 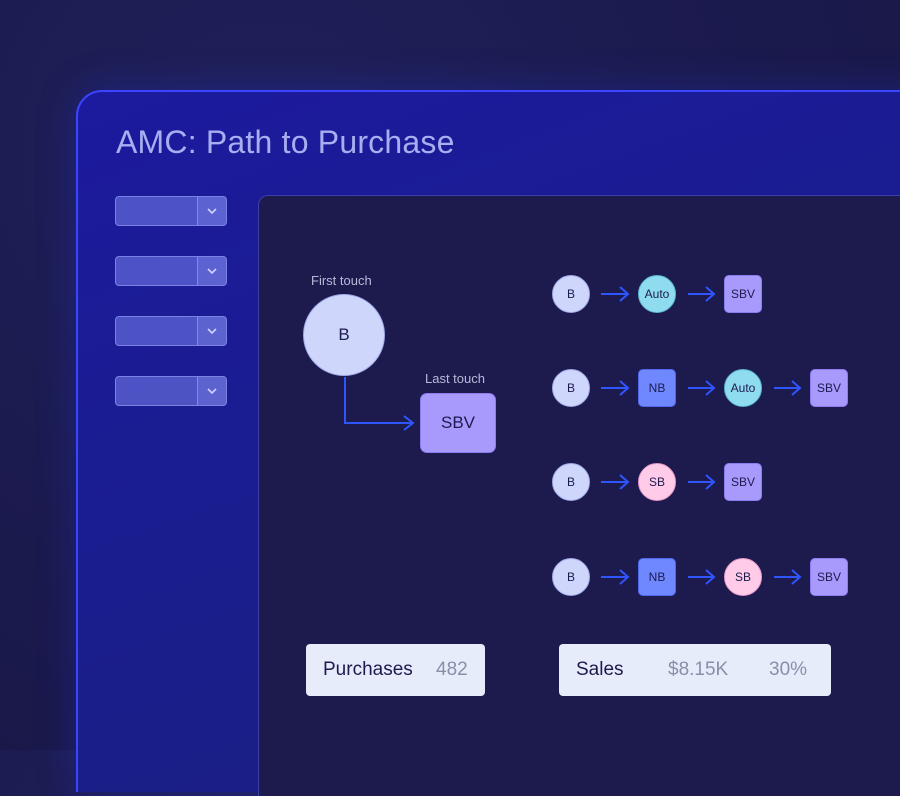 I want to click on purchases-label: Purchases, so click(x=368, y=669).